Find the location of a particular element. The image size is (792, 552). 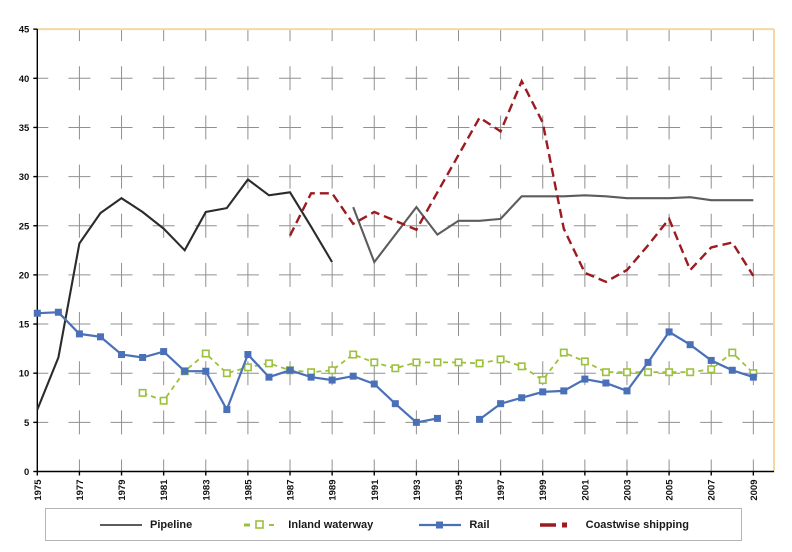

legend-item-pipeline: Pipeline is located at coordinates (145, 525).